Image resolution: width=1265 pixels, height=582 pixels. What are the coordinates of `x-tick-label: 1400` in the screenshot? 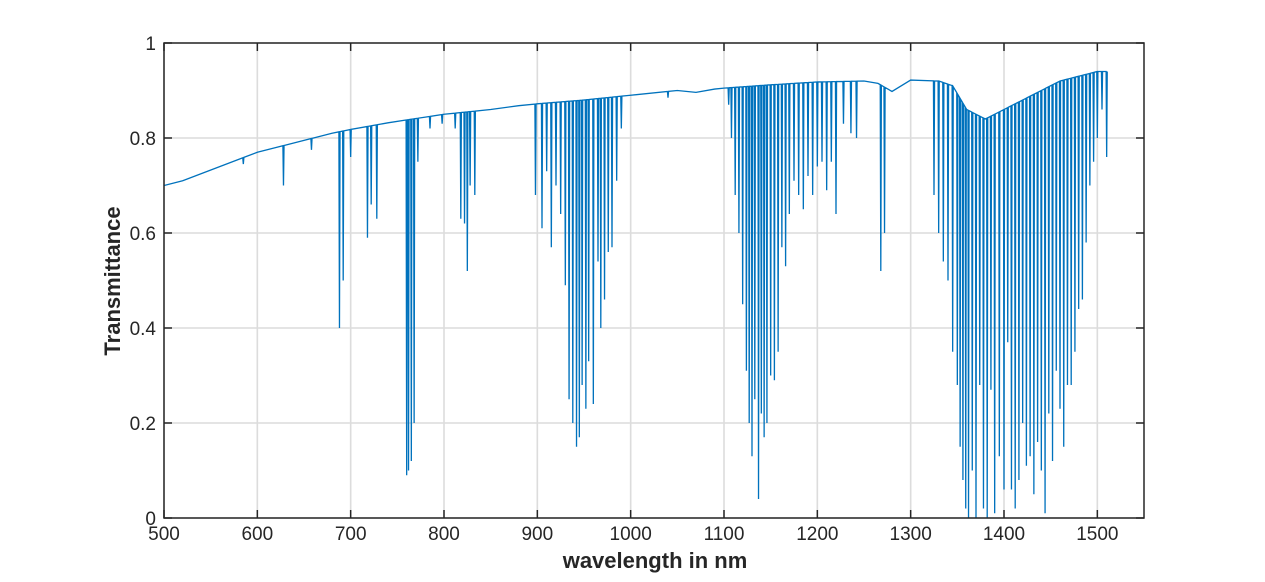 It's located at (1004, 534).